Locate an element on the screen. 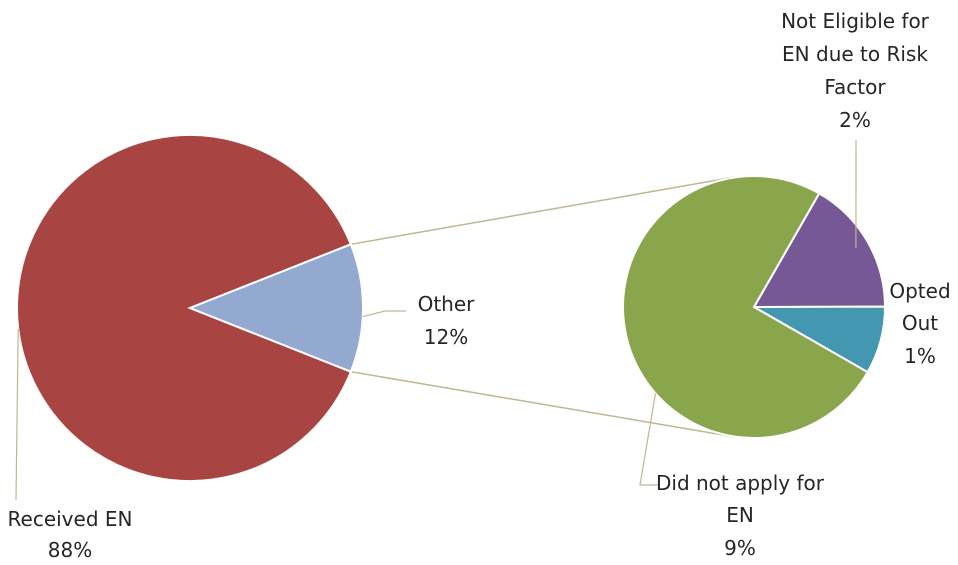 The height and width of the screenshot is (565, 958). label-received-en-value: 88% is located at coordinates (70, 550).